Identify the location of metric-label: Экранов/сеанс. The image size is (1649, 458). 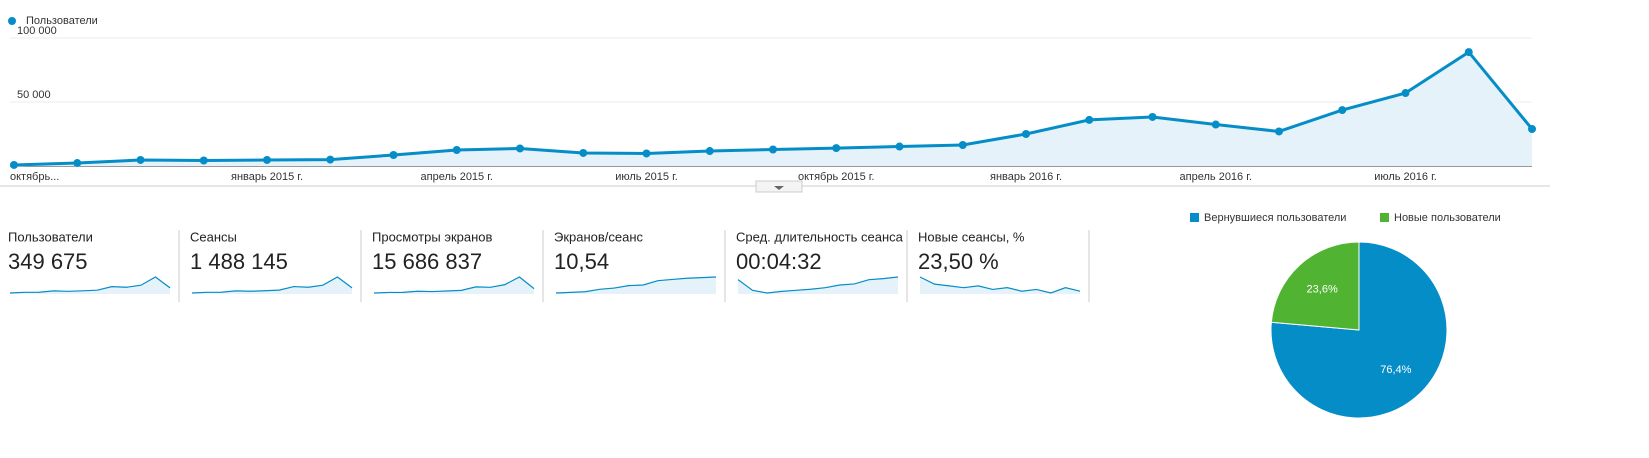
(599, 236).